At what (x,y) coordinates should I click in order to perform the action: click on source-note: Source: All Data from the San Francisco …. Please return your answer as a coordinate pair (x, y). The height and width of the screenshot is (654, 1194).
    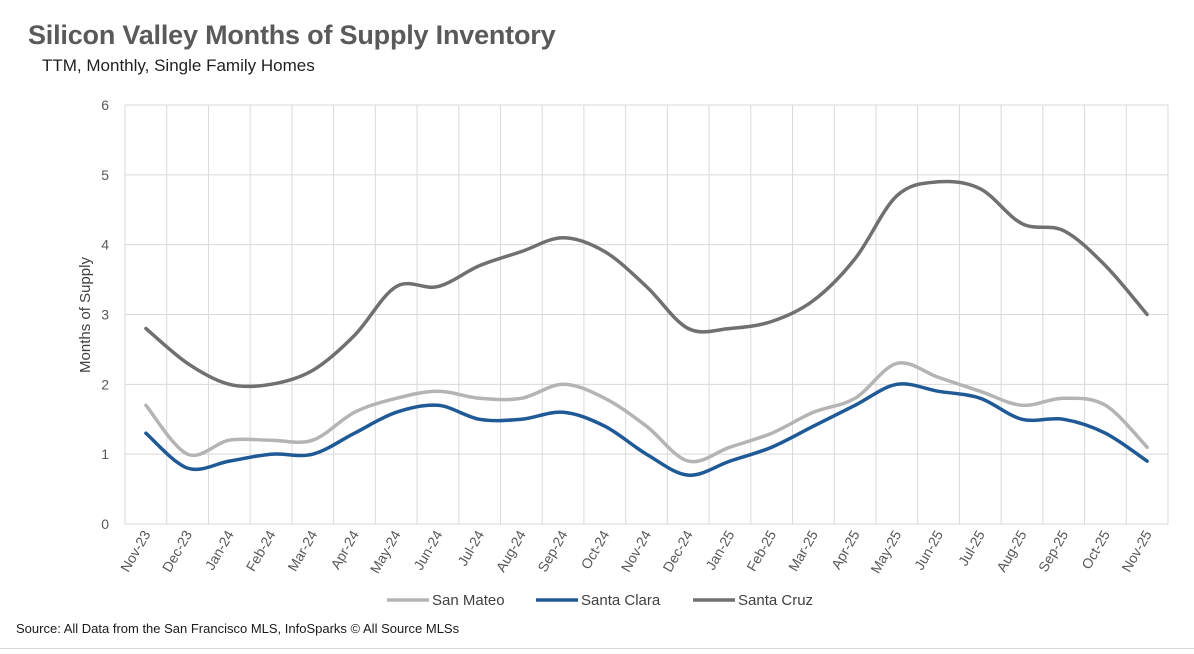
    Looking at the image, I should click on (238, 628).